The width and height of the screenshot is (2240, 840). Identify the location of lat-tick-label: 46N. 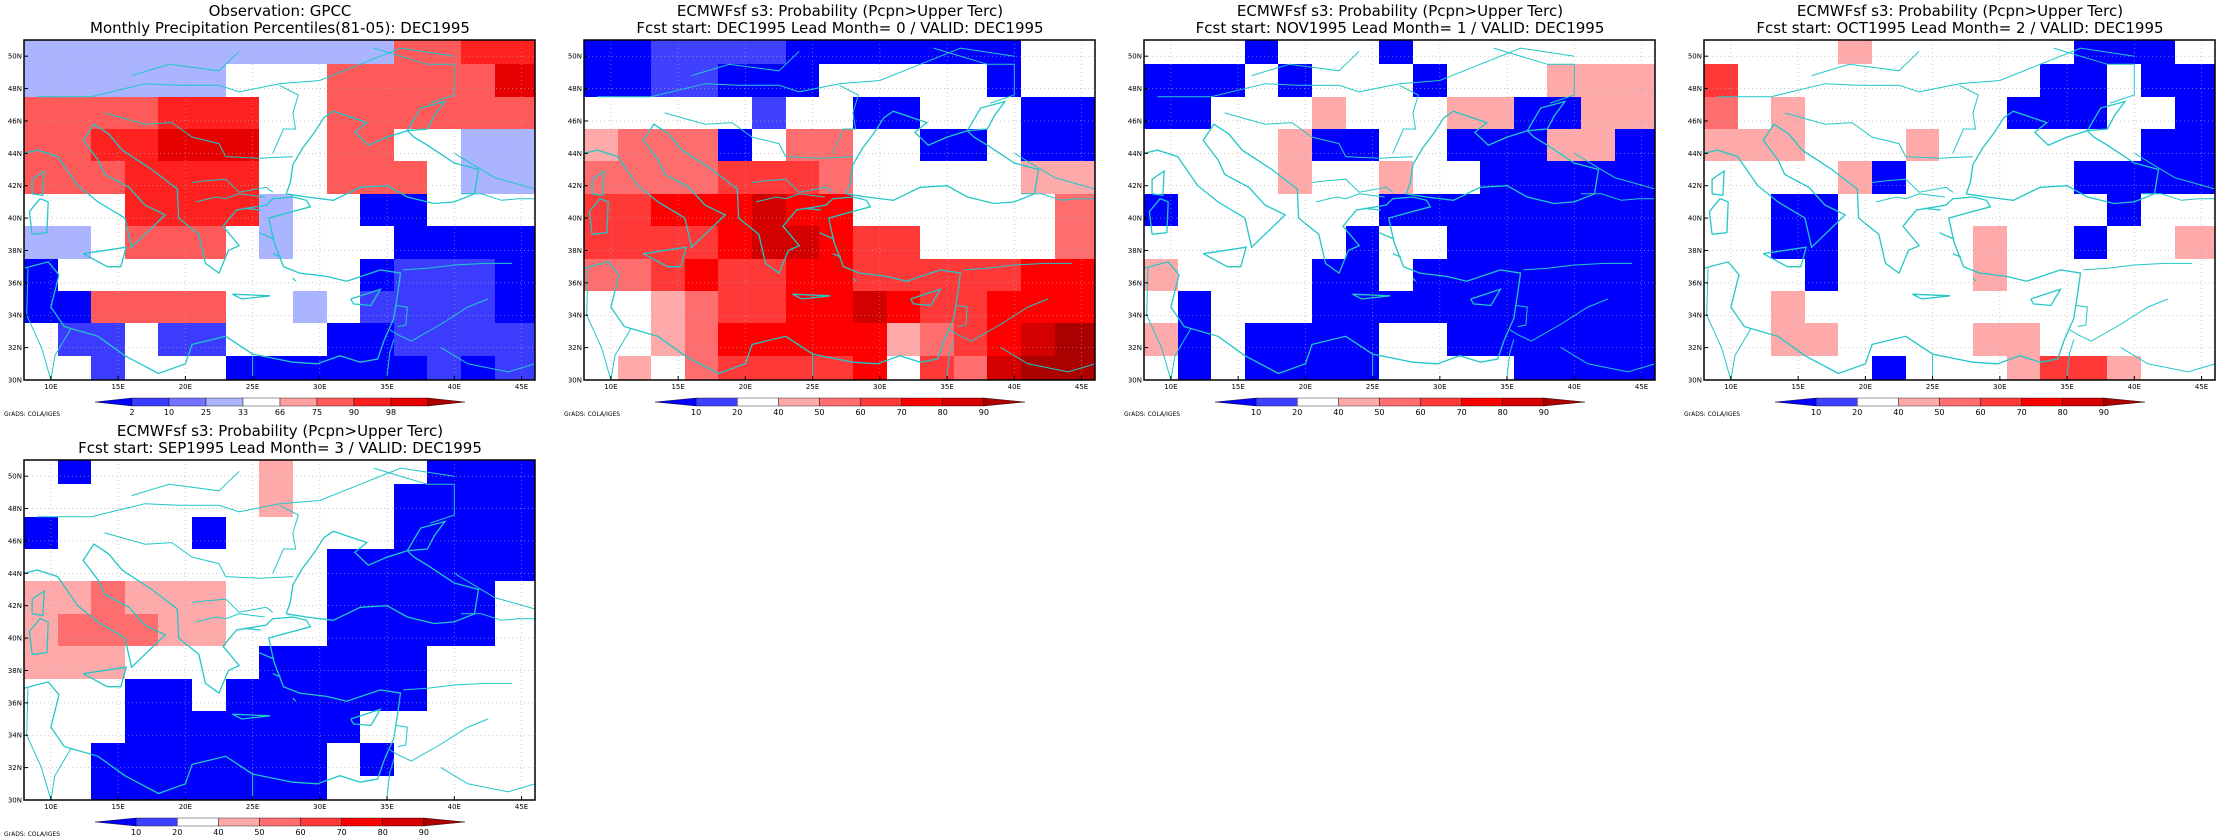
(575, 121).